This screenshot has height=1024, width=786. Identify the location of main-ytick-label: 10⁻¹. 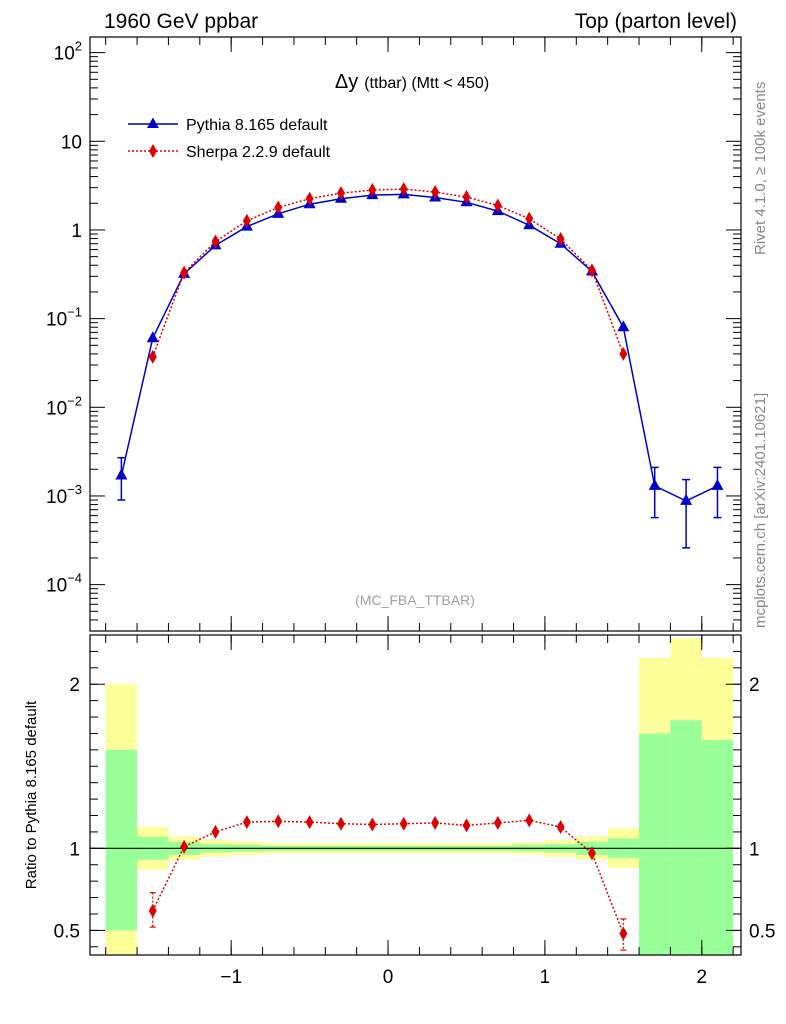
(64, 318).